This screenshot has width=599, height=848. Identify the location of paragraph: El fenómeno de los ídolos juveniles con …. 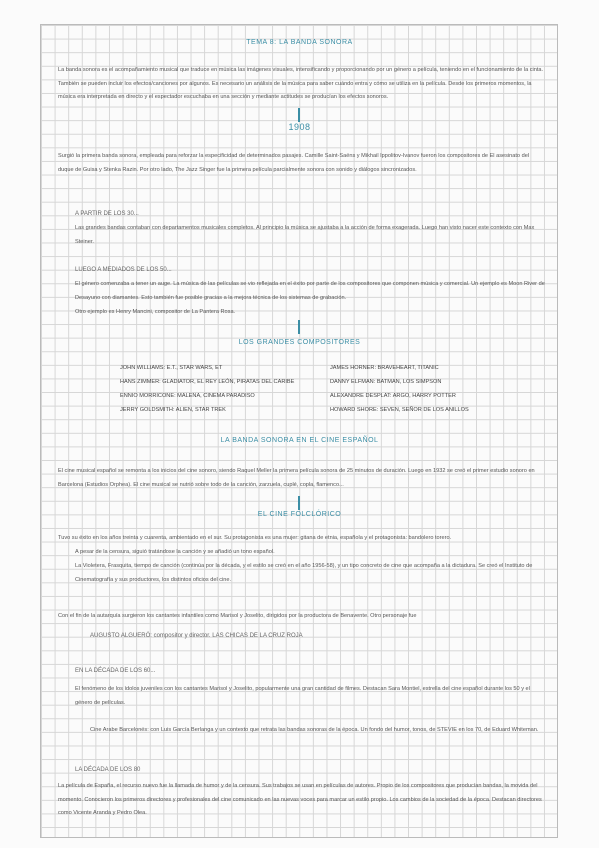
(302, 696).